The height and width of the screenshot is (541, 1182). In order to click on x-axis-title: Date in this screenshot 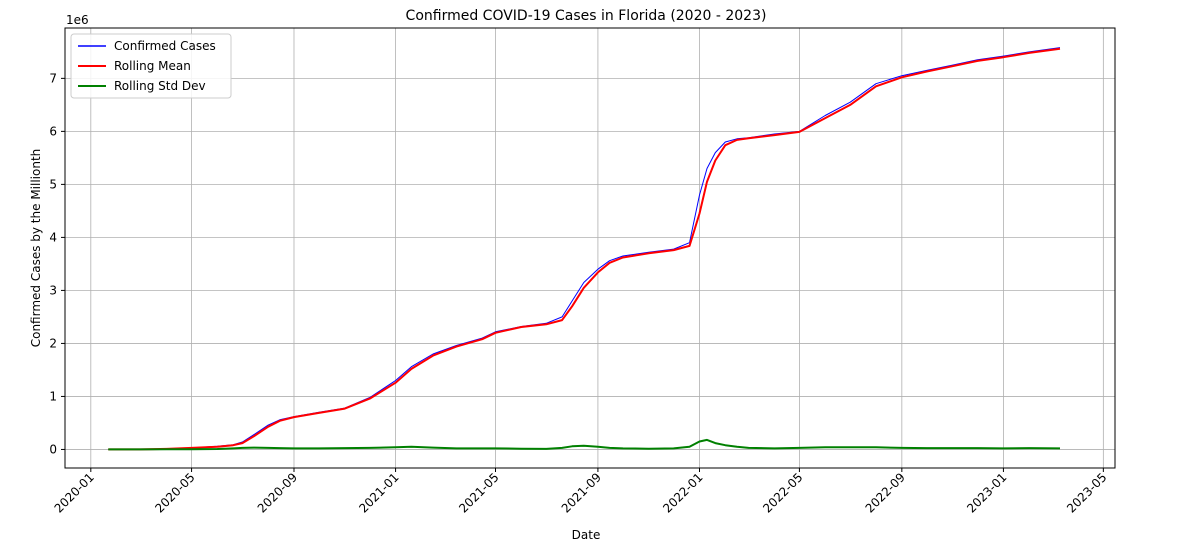, I will do `click(586, 534)`.